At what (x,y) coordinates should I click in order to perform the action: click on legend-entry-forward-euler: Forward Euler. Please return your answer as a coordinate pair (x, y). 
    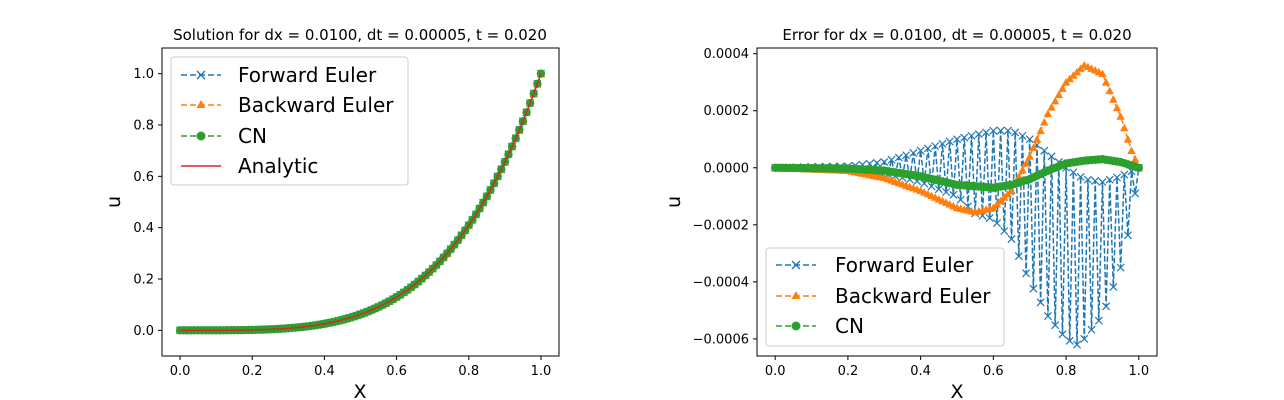
    Looking at the image, I should click on (279, 75).